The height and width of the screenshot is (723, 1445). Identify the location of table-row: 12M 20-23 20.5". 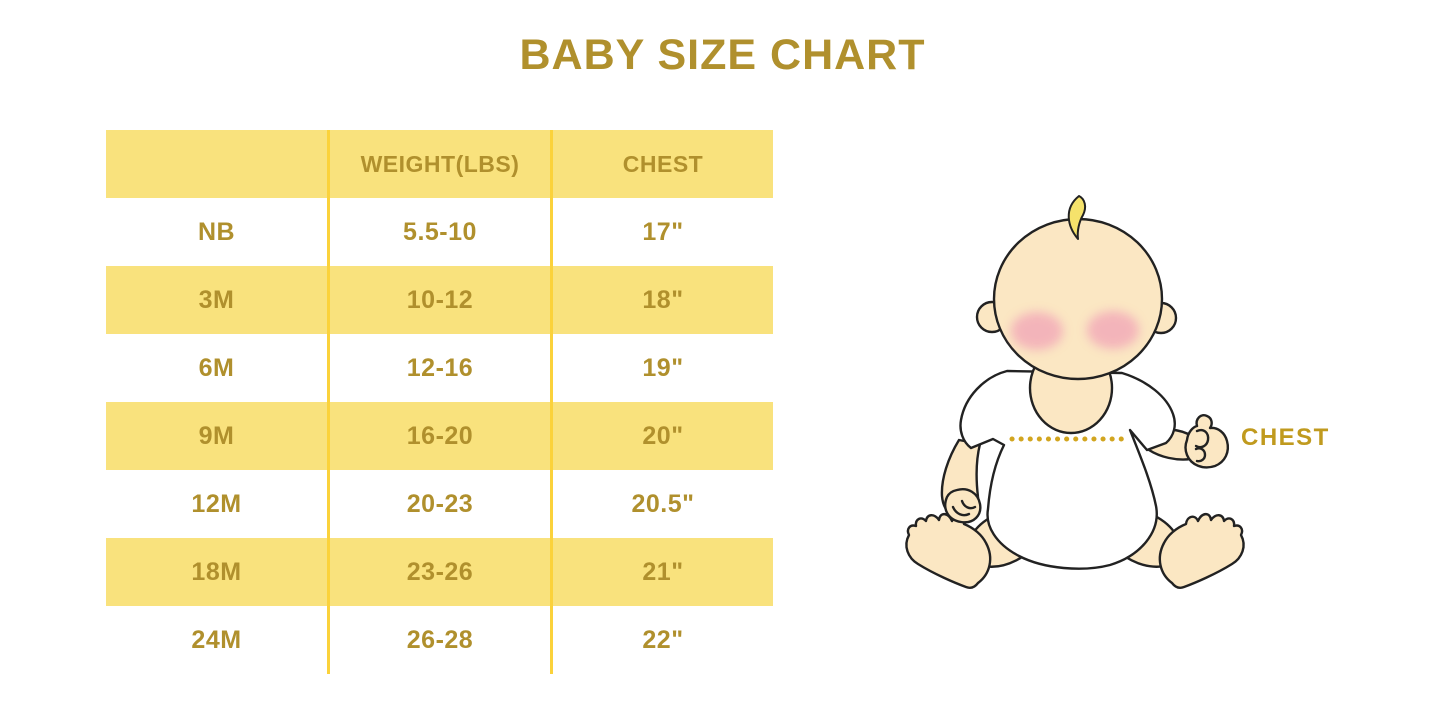
(439, 504).